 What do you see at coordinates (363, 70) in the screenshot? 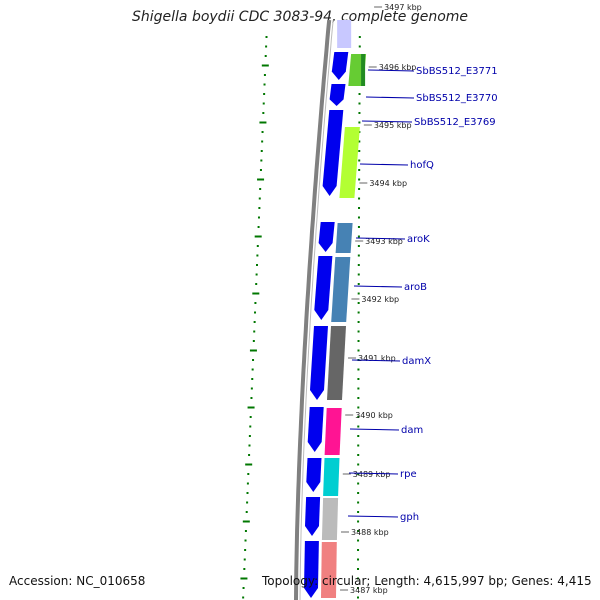
I see `gene-block-stripe` at bounding box center [363, 70].